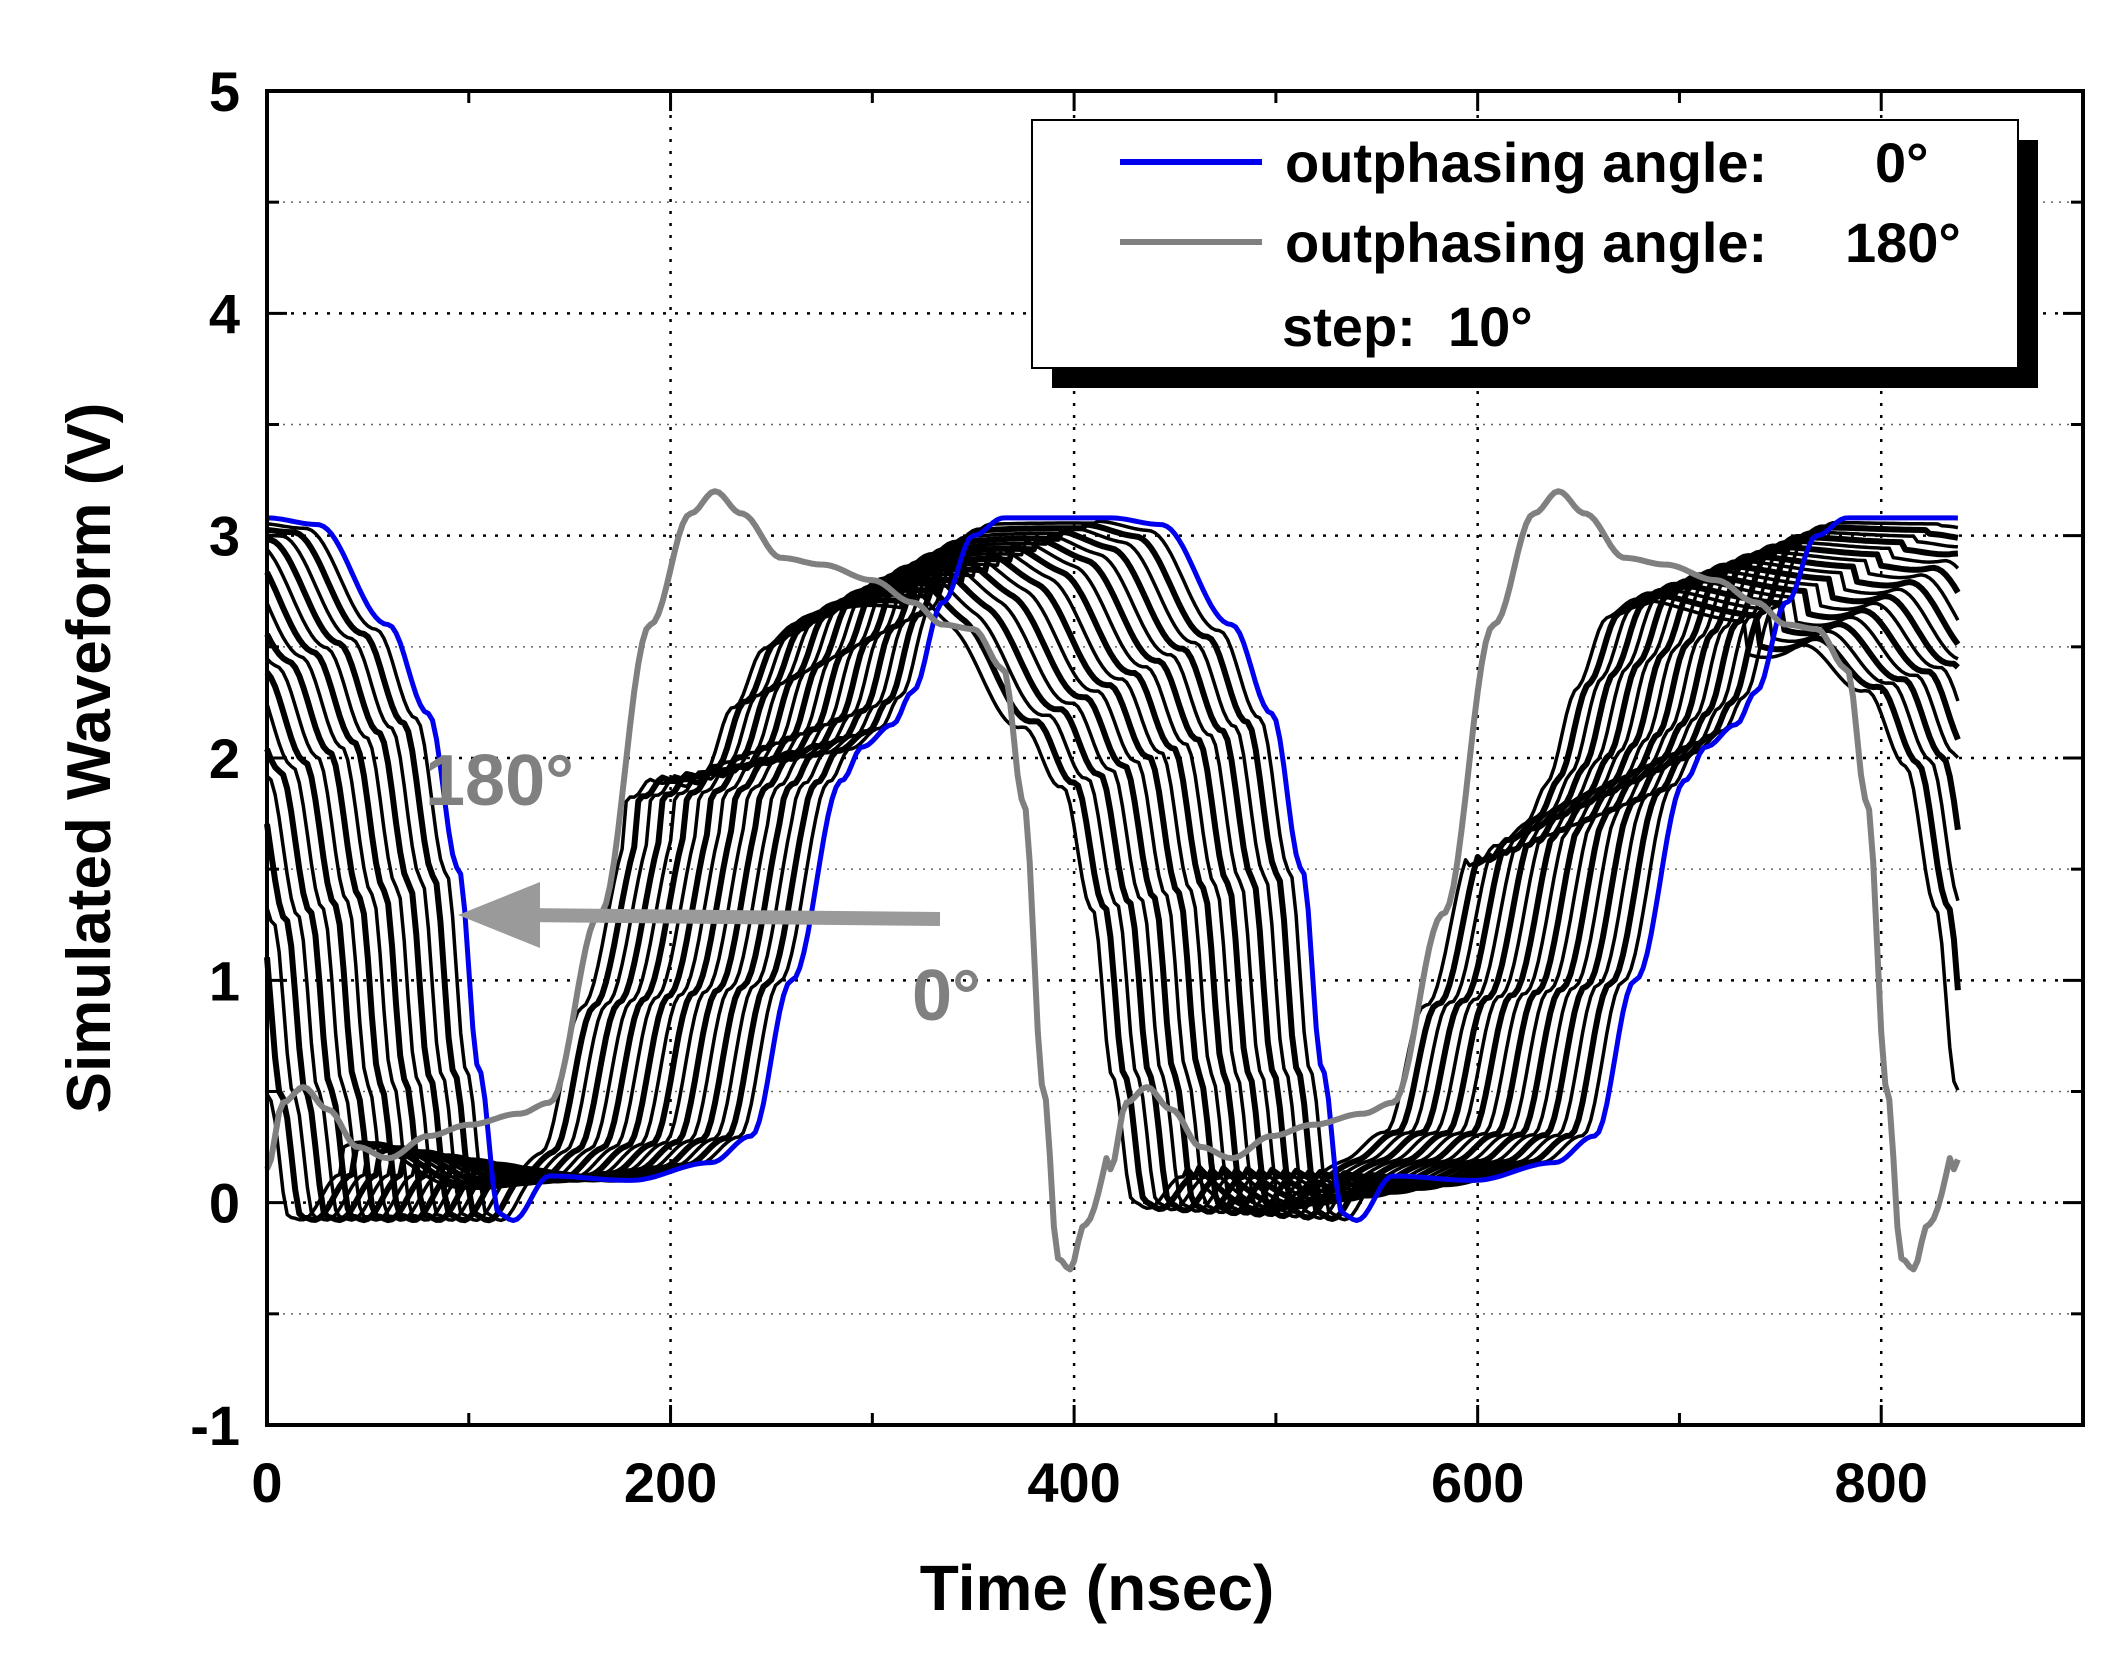  I want to click on x-tick-label: 600, so click(1477, 1482).